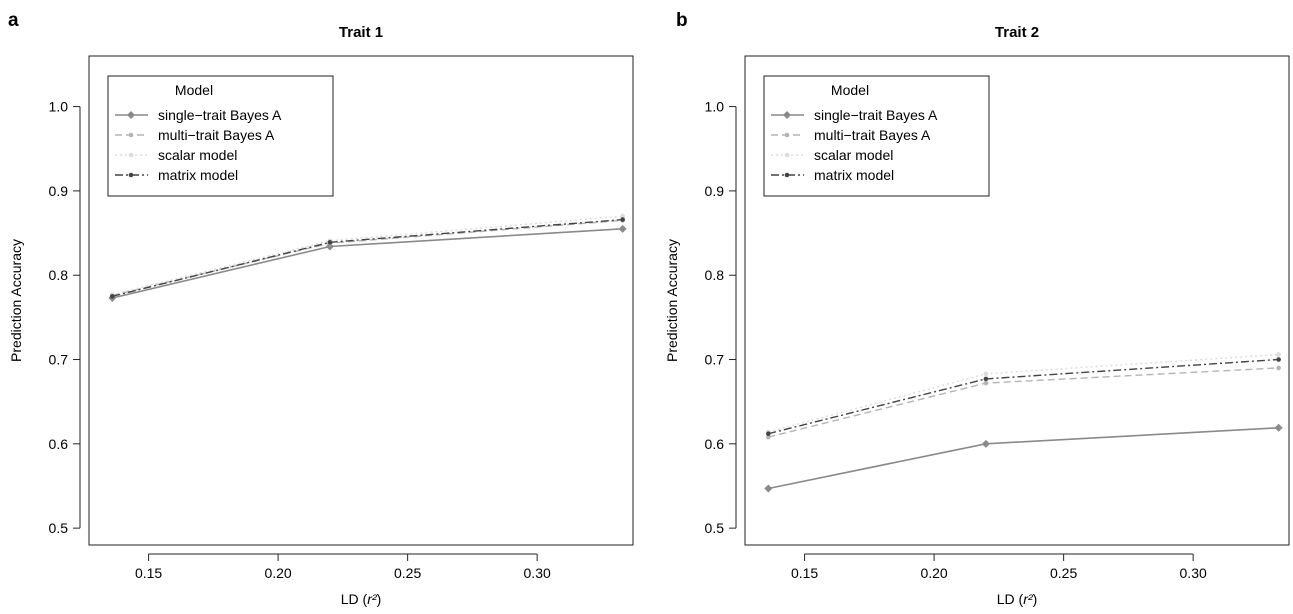  What do you see at coordinates (682, 20) in the screenshot?
I see `panel-label: b` at bounding box center [682, 20].